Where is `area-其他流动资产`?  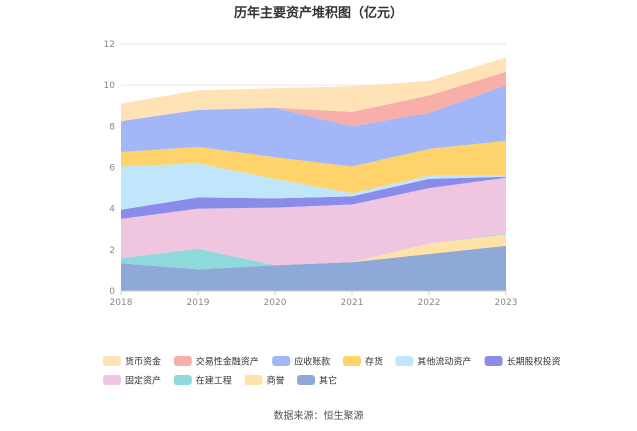 area-其他流动资产 is located at coordinates (313, 186).